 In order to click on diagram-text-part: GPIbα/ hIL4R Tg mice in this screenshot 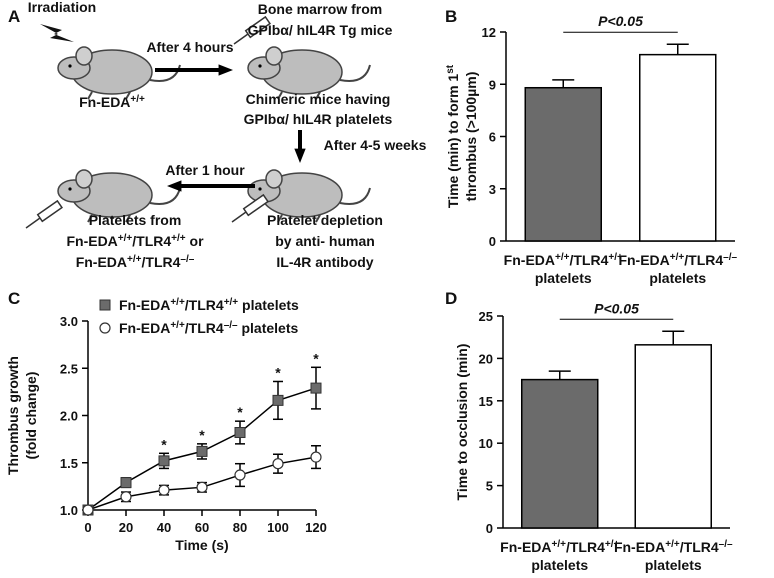, I will do `click(320, 30)`.